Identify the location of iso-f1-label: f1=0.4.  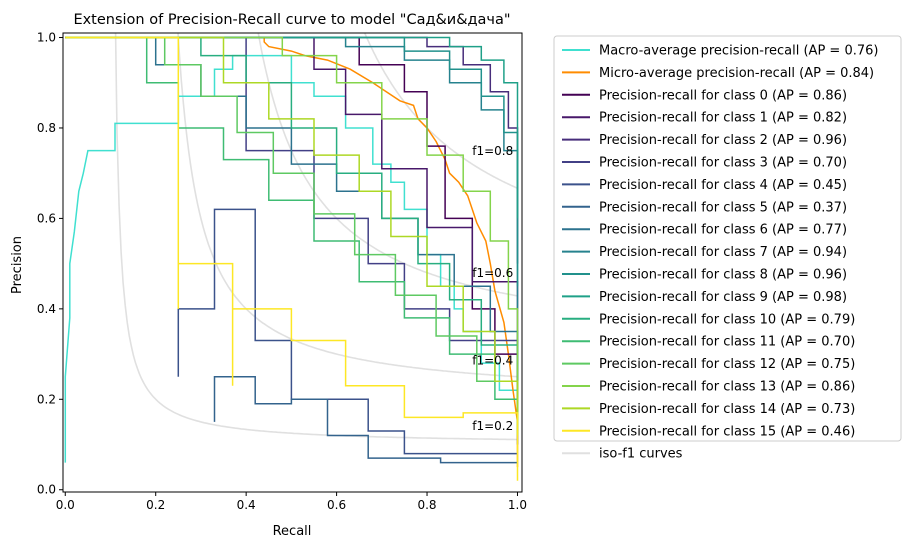
(492, 360).